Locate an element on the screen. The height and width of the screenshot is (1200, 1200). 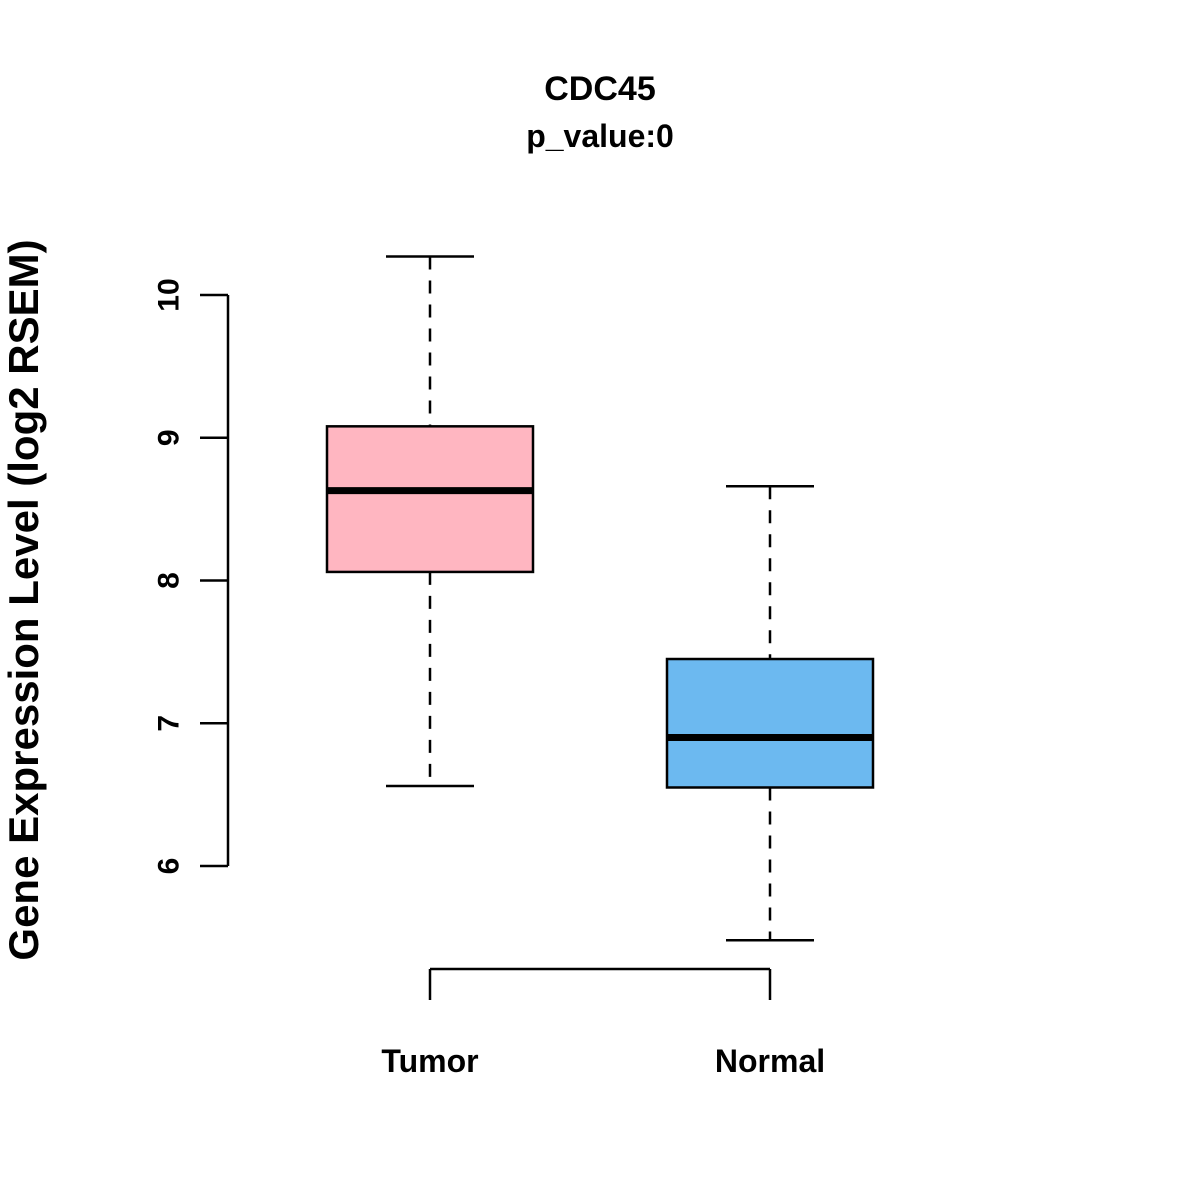
box-normal is located at coordinates (770, 723).